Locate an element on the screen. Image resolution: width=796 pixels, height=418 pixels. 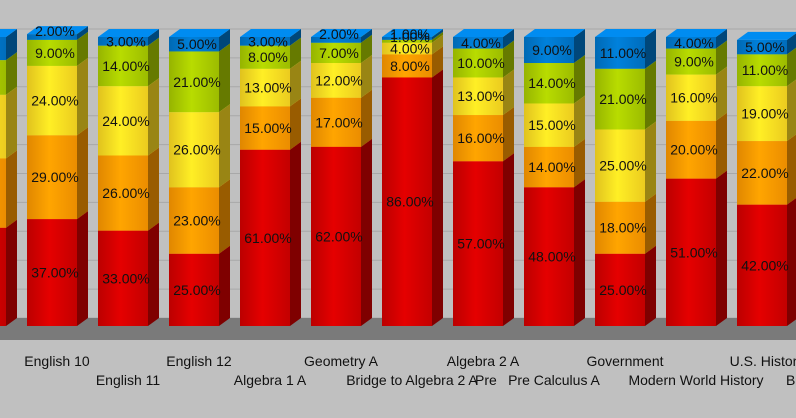
data-label: 22.00% is located at coordinates (764, 173).